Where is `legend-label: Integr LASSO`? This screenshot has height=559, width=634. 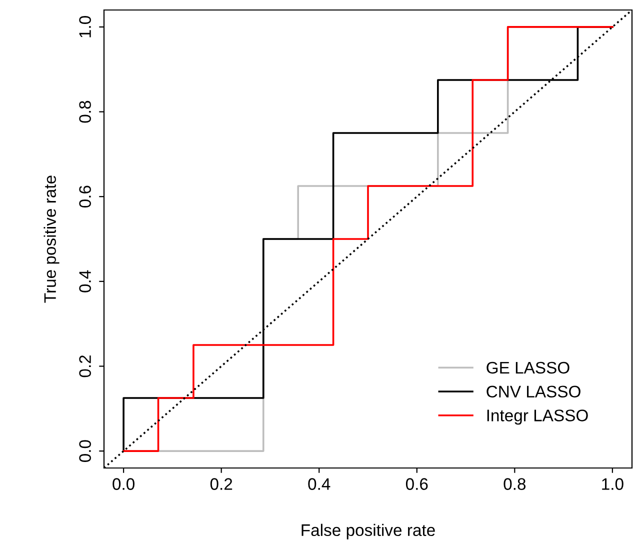 legend-label: Integr LASSO is located at coordinates (537, 417).